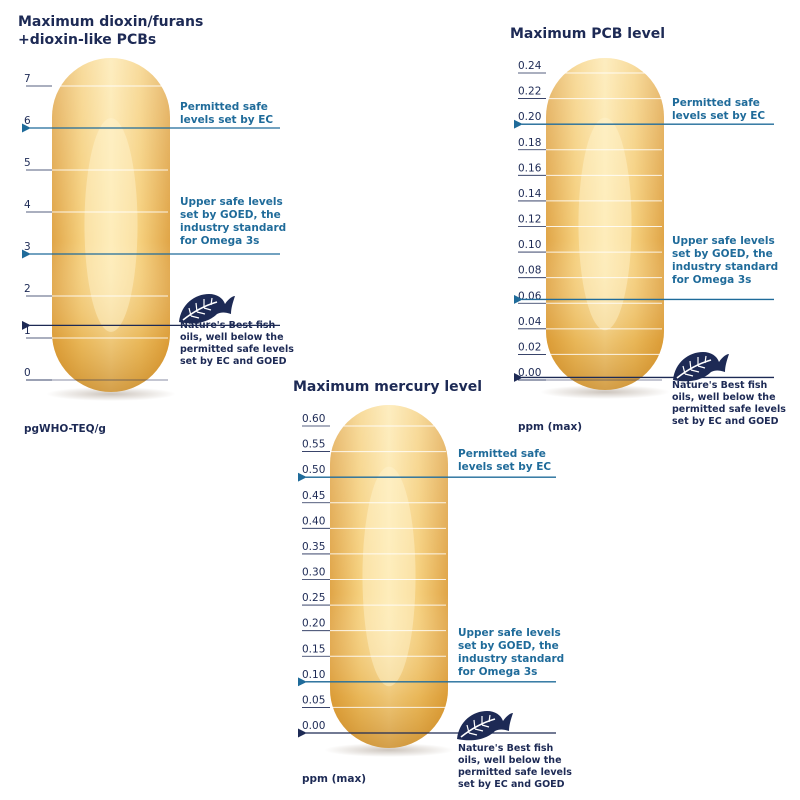  What do you see at coordinates (27, 205) in the screenshot?
I see `tick-label: 4` at bounding box center [27, 205].